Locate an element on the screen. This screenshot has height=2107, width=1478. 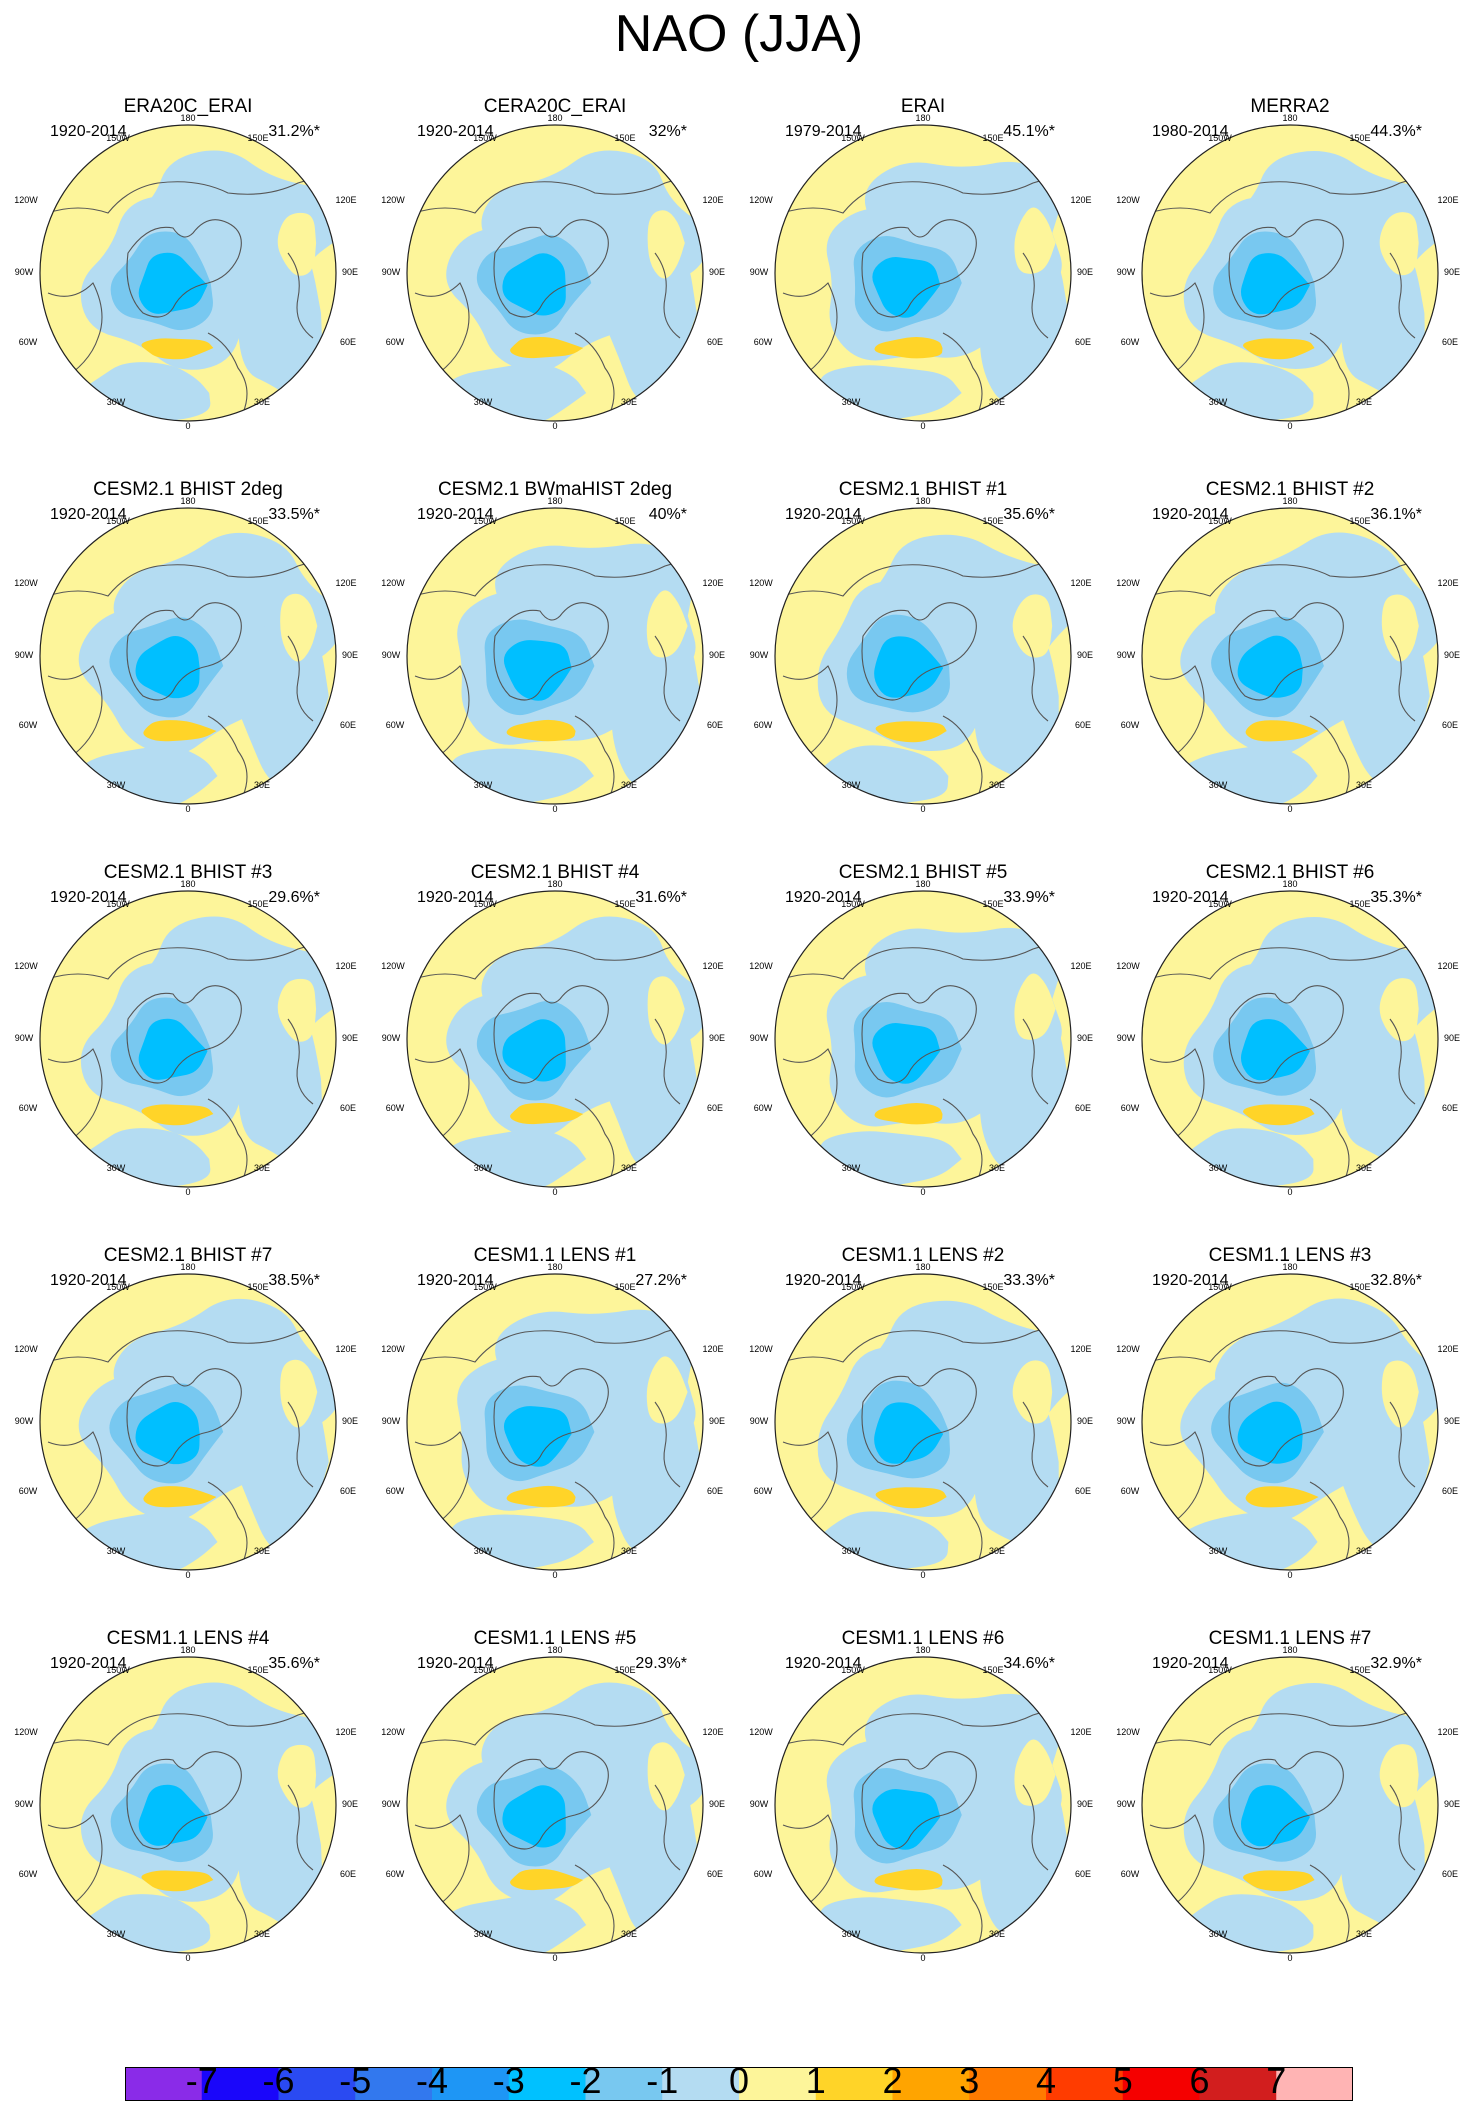
panel-title: CERA20C_ERAI is located at coordinates (555, 106).